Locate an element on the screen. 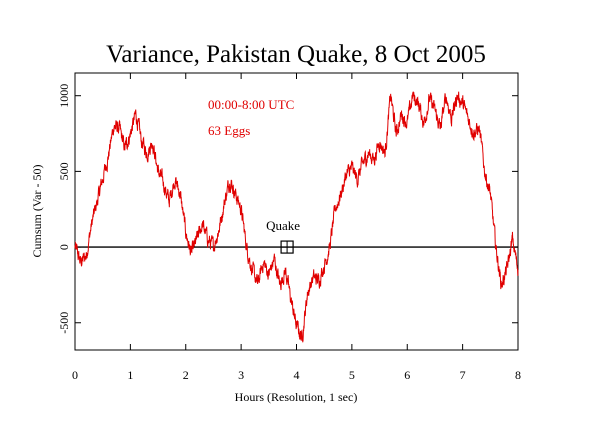  x-tick-label: 5 is located at coordinates (352, 375).